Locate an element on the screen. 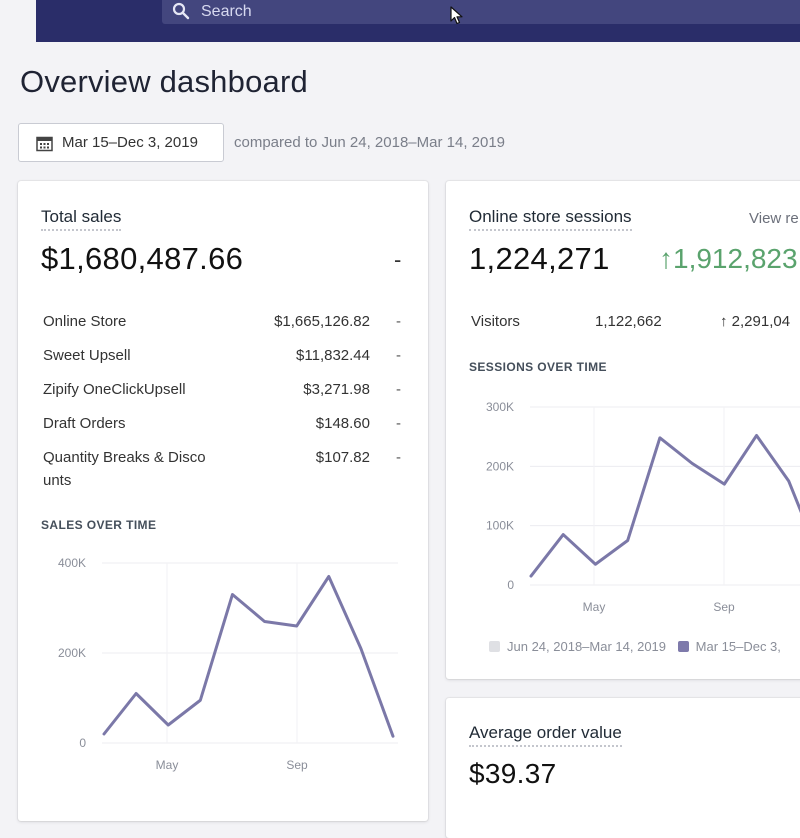  visitors-growth: ↑ 2,291,04 is located at coordinates (755, 321).